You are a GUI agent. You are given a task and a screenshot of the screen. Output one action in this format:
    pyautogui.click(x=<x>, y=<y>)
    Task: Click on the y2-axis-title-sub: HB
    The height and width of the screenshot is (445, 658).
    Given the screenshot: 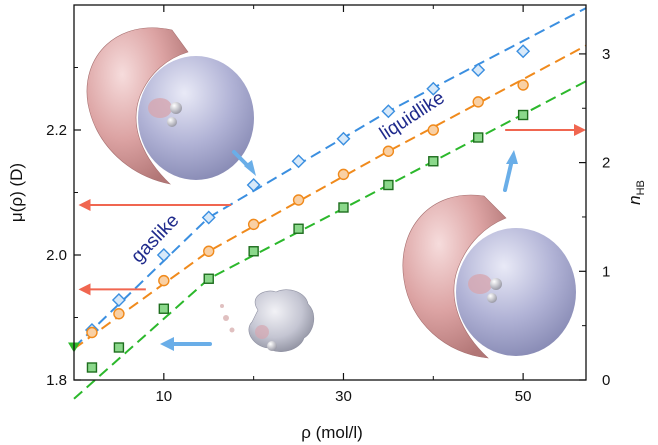 What is the action you would take?
    pyautogui.click(x=641, y=187)
    